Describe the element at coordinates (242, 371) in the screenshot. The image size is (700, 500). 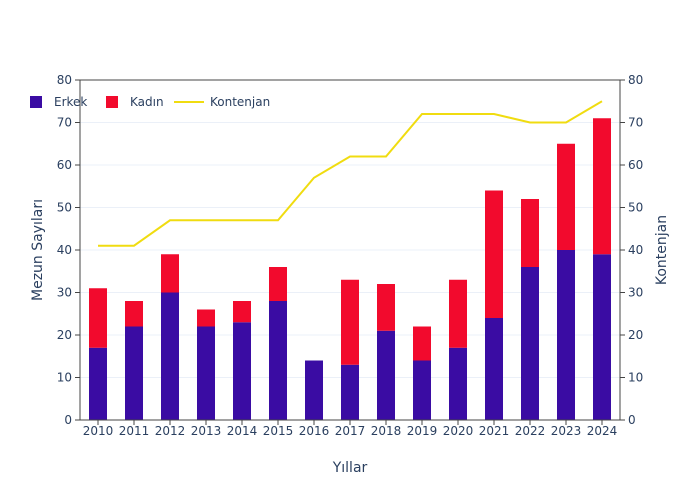
I see `bar-erkek-2014` at that location.